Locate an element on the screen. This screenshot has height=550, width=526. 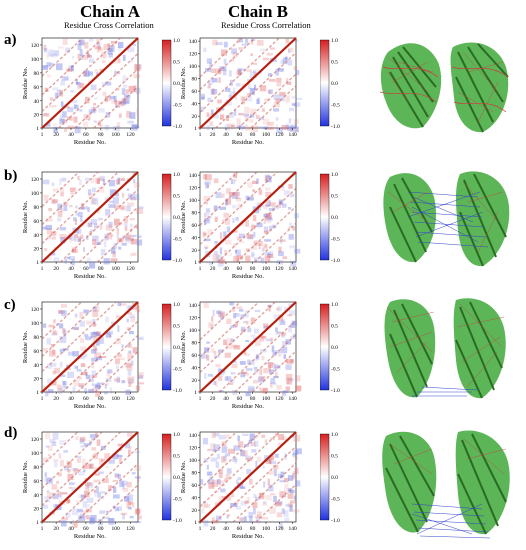
colorbar-a-chain_b: 1.0 0.5 0.0 -0.5 -1.0 is located at coordinates (330, 84).